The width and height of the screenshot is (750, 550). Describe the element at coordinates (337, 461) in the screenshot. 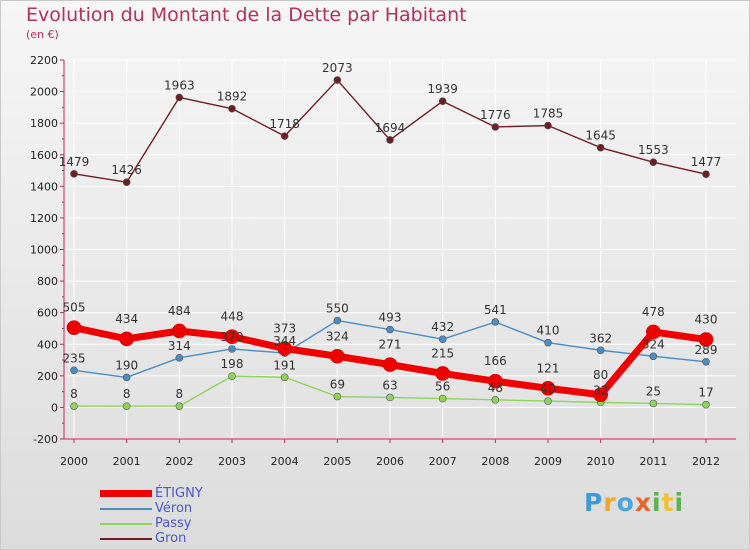

I see `x-tick-label: 2005` at that location.